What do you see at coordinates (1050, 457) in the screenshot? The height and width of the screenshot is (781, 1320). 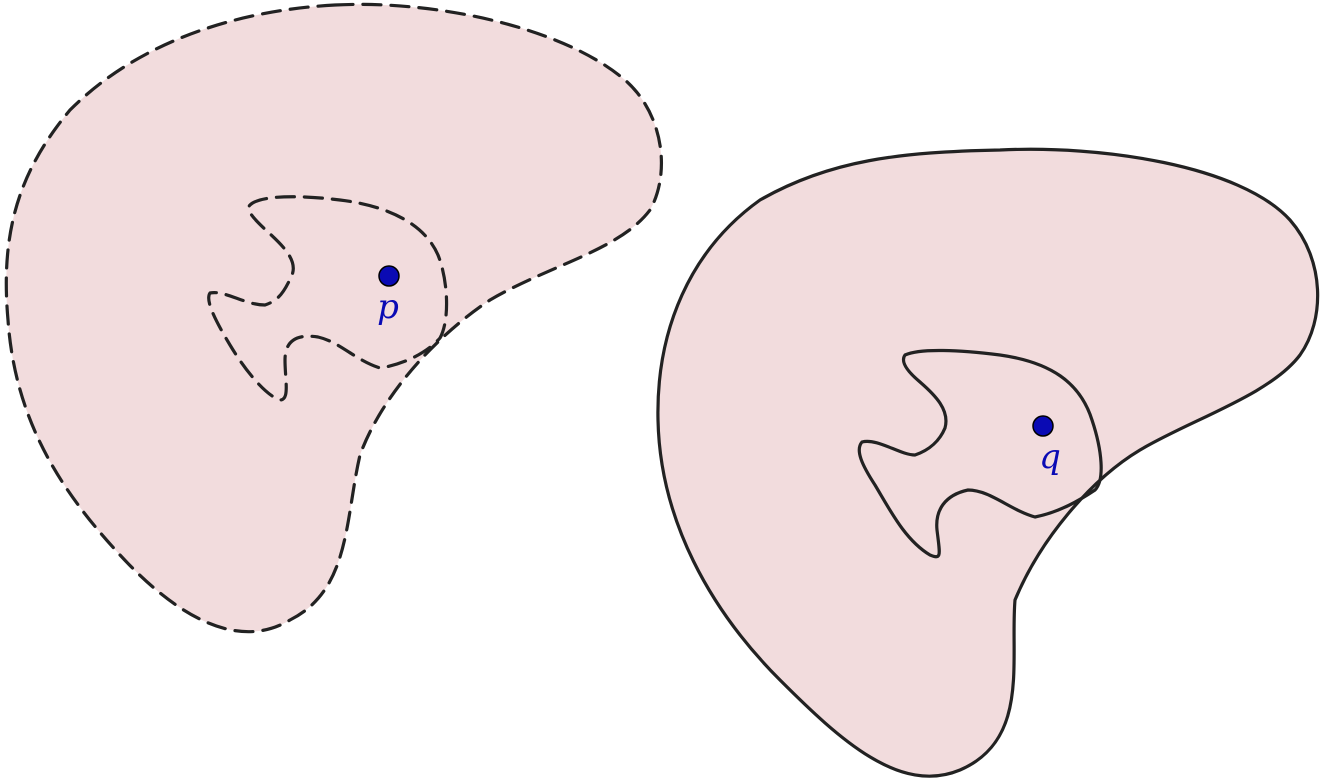 I see `point-q-label: q` at bounding box center [1050, 457].